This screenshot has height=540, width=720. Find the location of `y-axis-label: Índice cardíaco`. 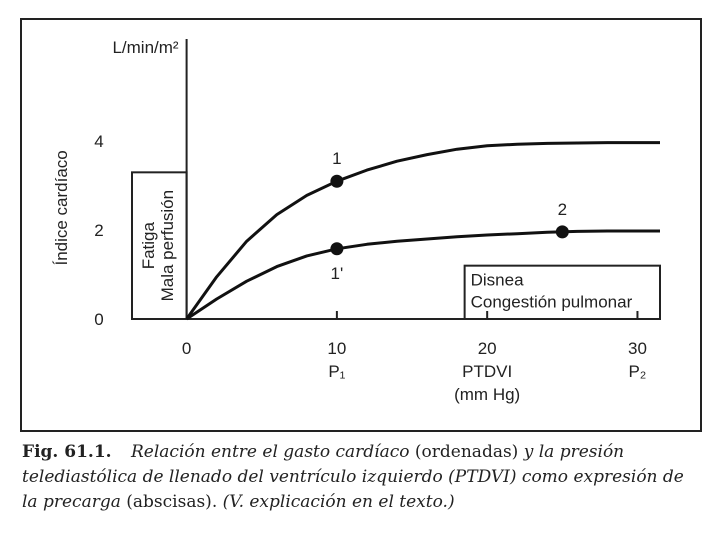

y-axis-label: Índice cardíaco is located at coordinates (61, 207).